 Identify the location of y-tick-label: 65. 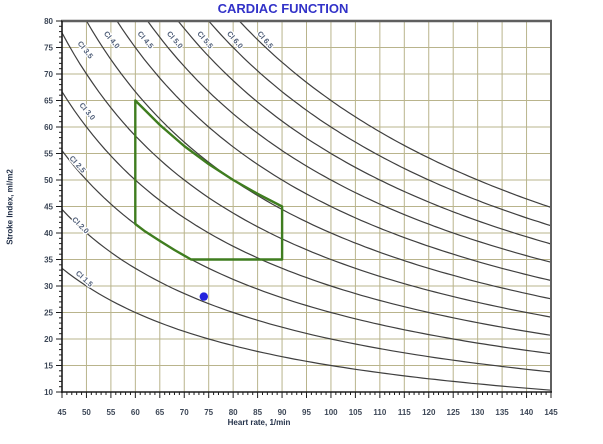
(48, 101).